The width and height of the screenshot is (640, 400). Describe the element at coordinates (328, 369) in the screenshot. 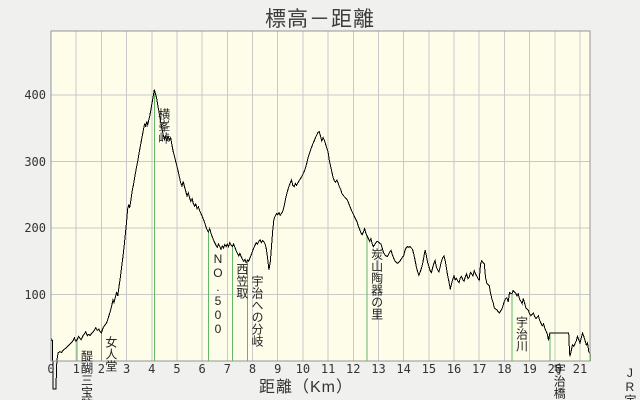

I see `x-tick-11: 11` at that location.